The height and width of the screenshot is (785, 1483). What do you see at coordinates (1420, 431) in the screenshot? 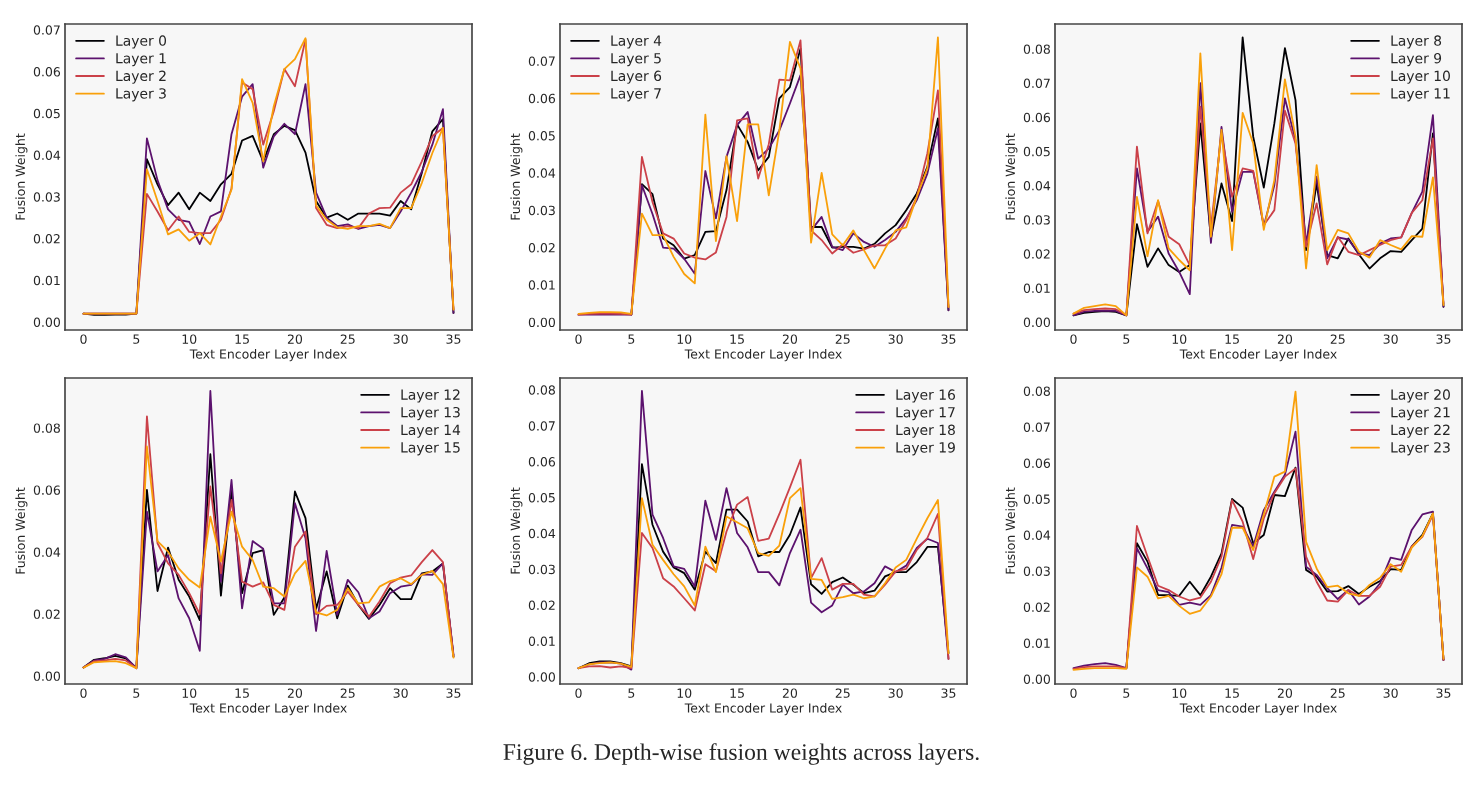
I see `legend-label: Layer 22` at bounding box center [1420, 431].